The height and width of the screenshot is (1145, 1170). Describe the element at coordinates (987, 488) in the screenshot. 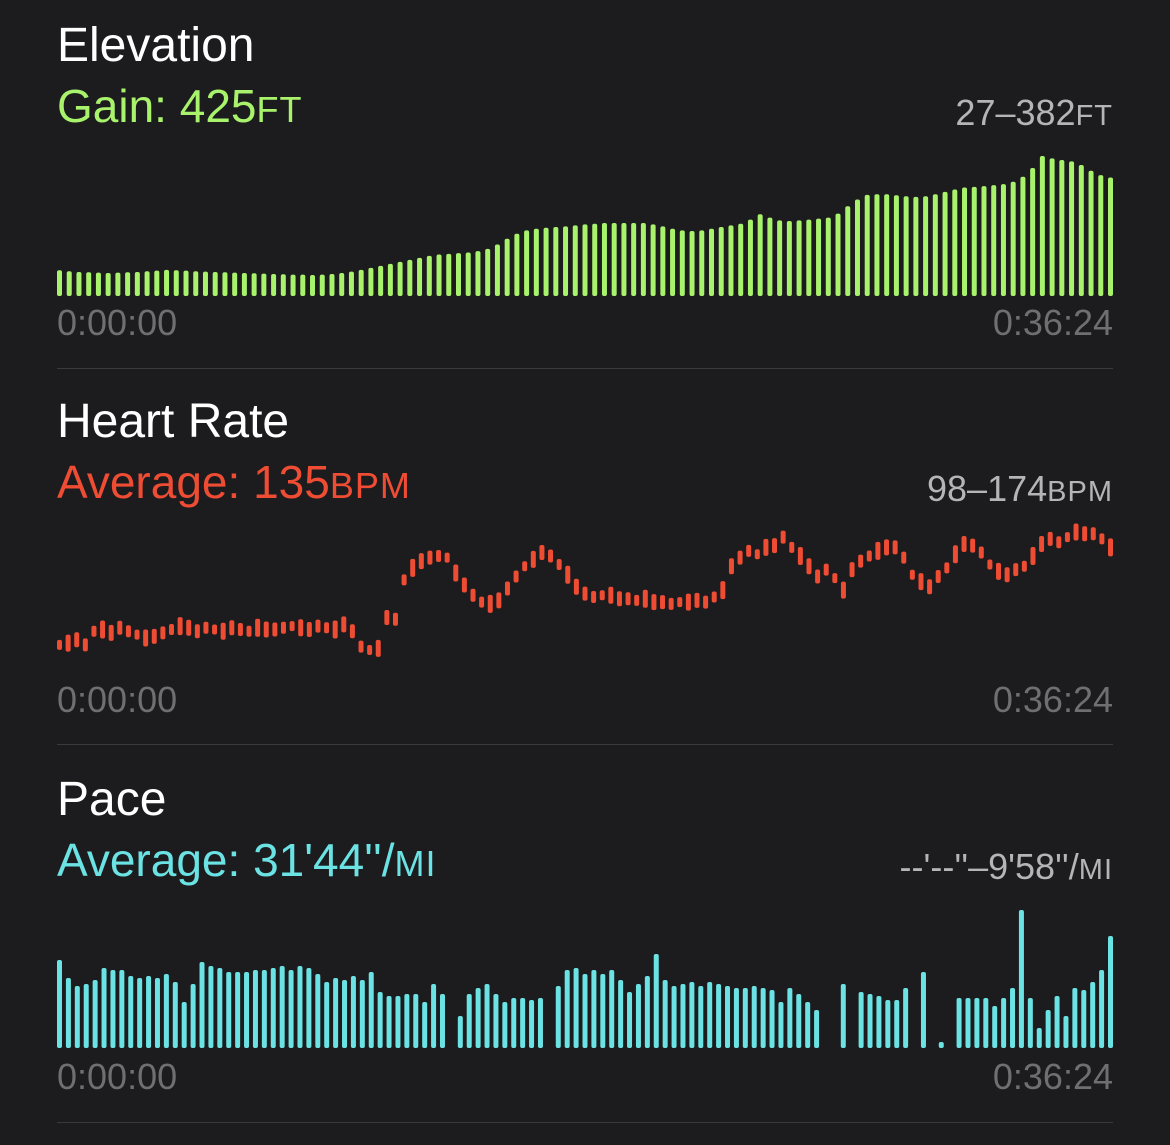

I see `heart-rate-range-value: 98–174` at that location.